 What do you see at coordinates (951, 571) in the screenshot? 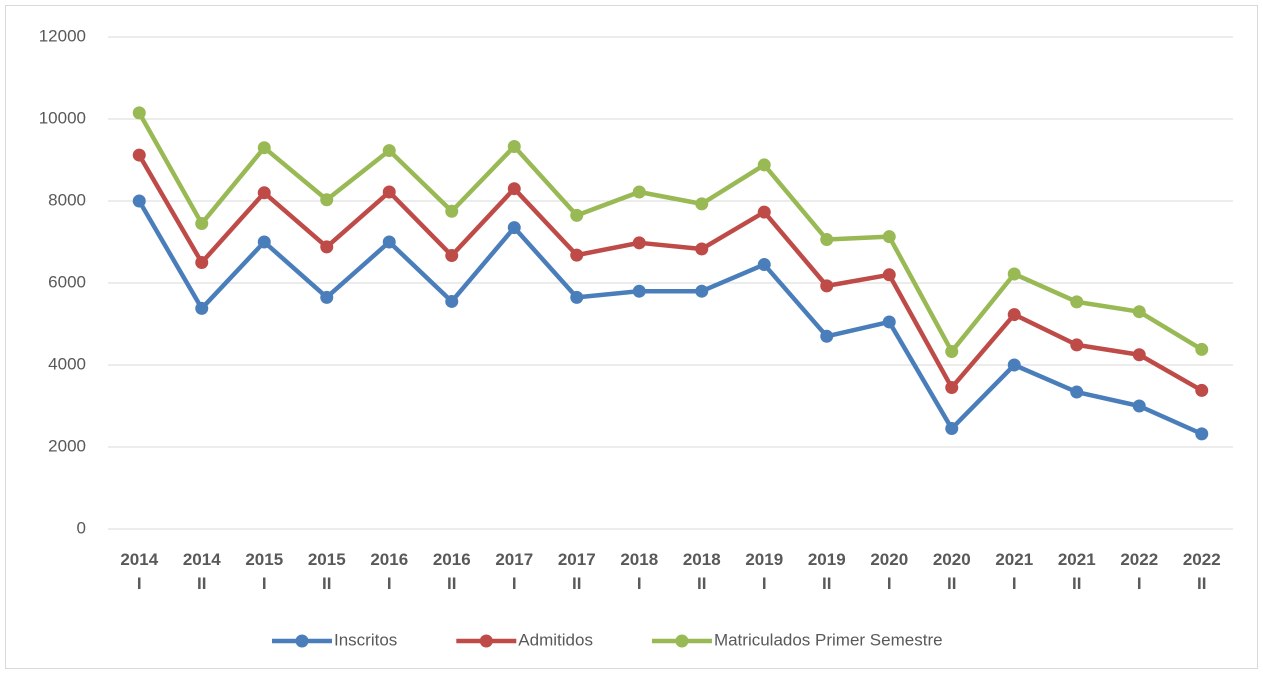
I see `x-tick-label: 2020 II` at bounding box center [951, 571].